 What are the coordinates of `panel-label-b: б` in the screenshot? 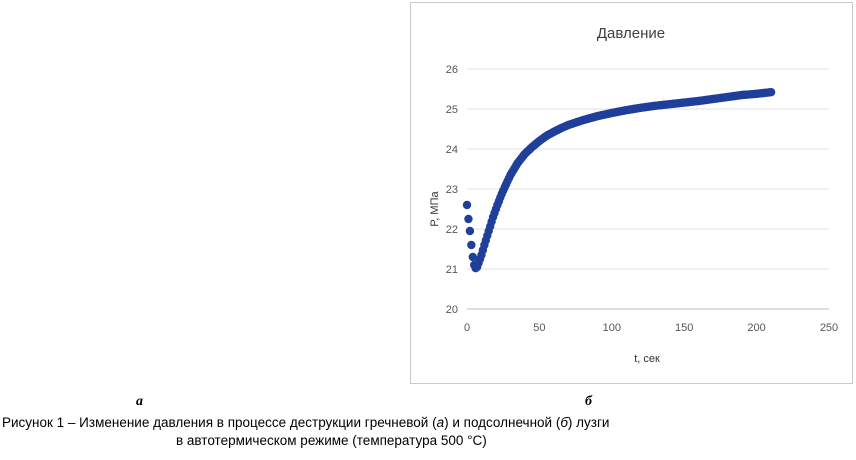 It's located at (588, 401).